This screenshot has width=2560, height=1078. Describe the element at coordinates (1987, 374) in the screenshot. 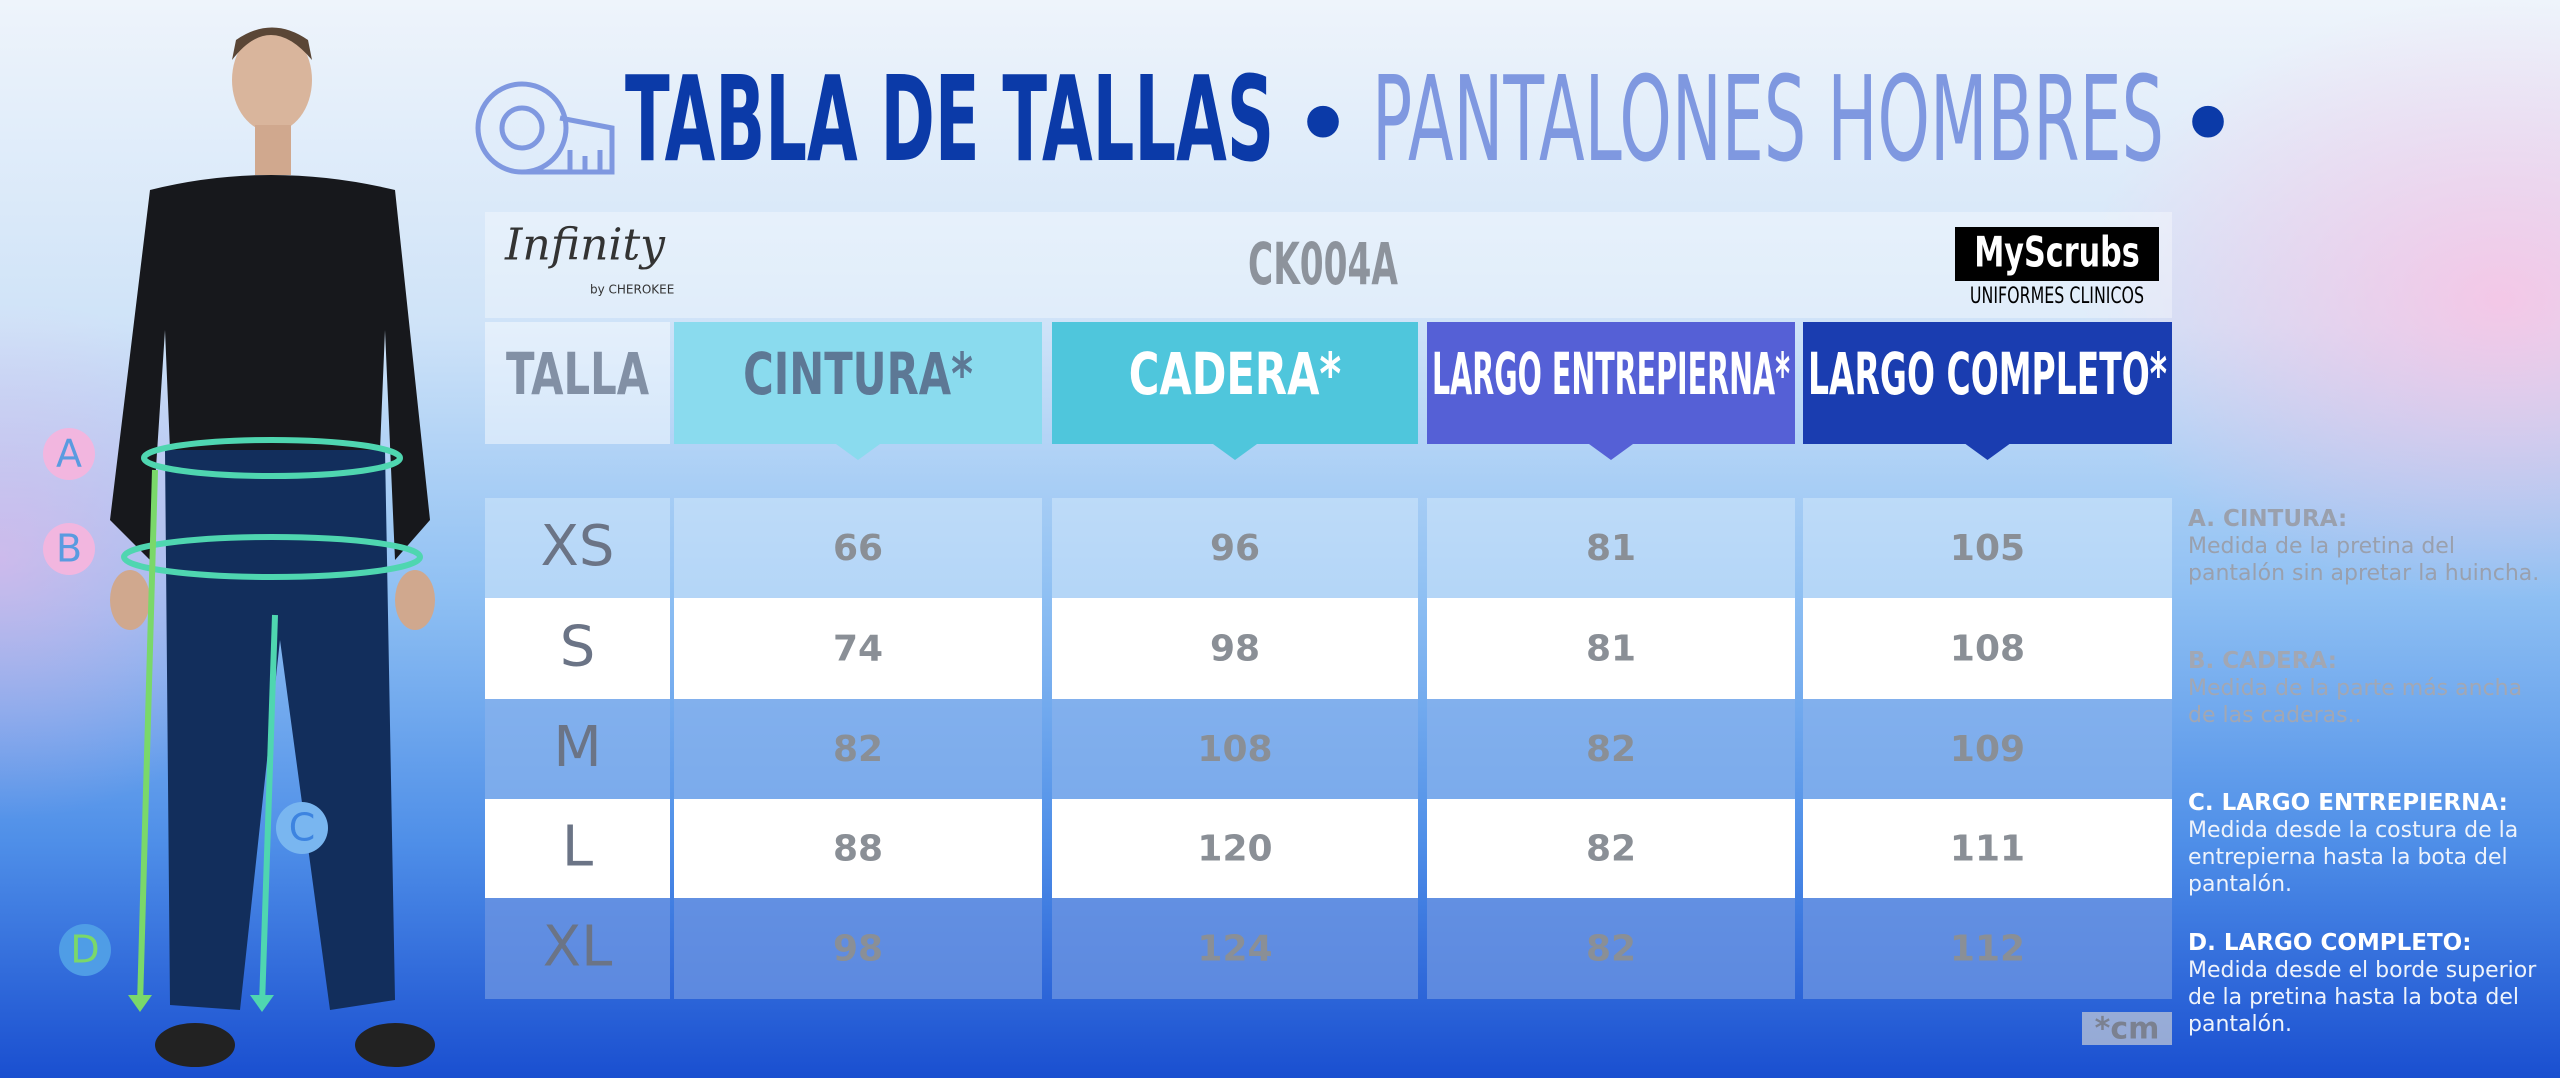

I see `column-header: LARGO COMPLETO*` at that location.